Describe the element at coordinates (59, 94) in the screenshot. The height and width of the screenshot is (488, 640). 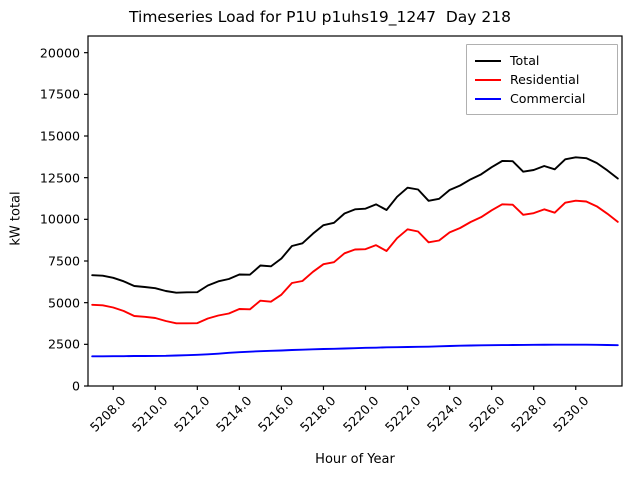
I see `y-tick-label: 17500` at that location.